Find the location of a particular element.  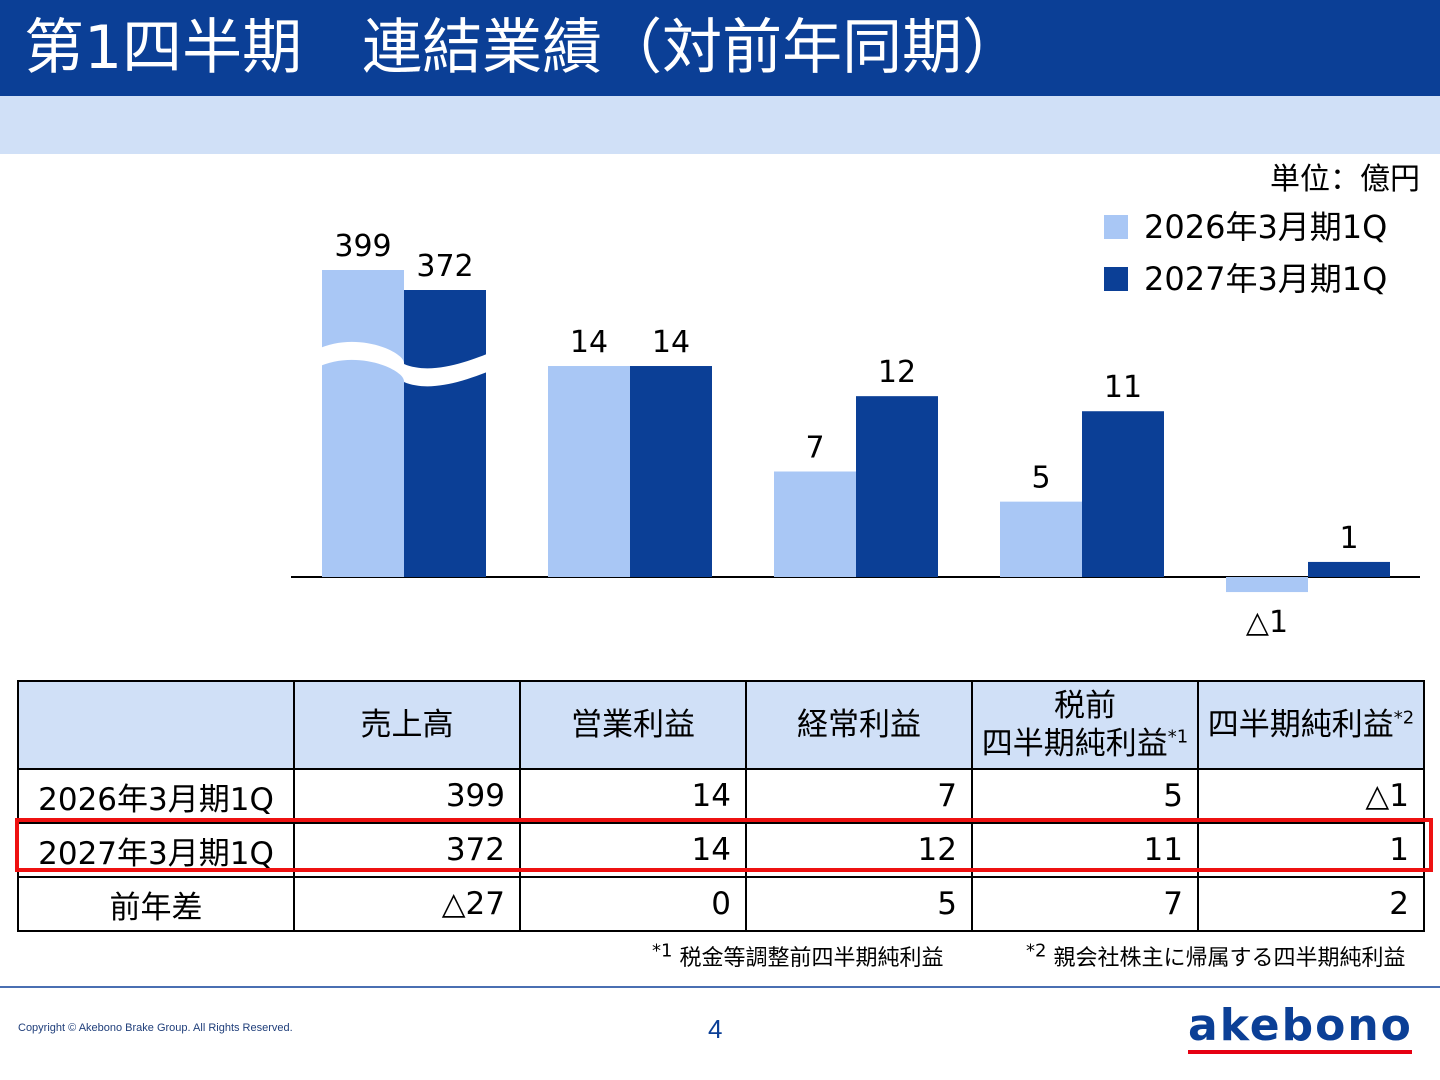

table-header-row: 売上高 営業利益 経常利益 税前 四半期純利益*1 四半期純利益*2 is located at coordinates (721, 725).